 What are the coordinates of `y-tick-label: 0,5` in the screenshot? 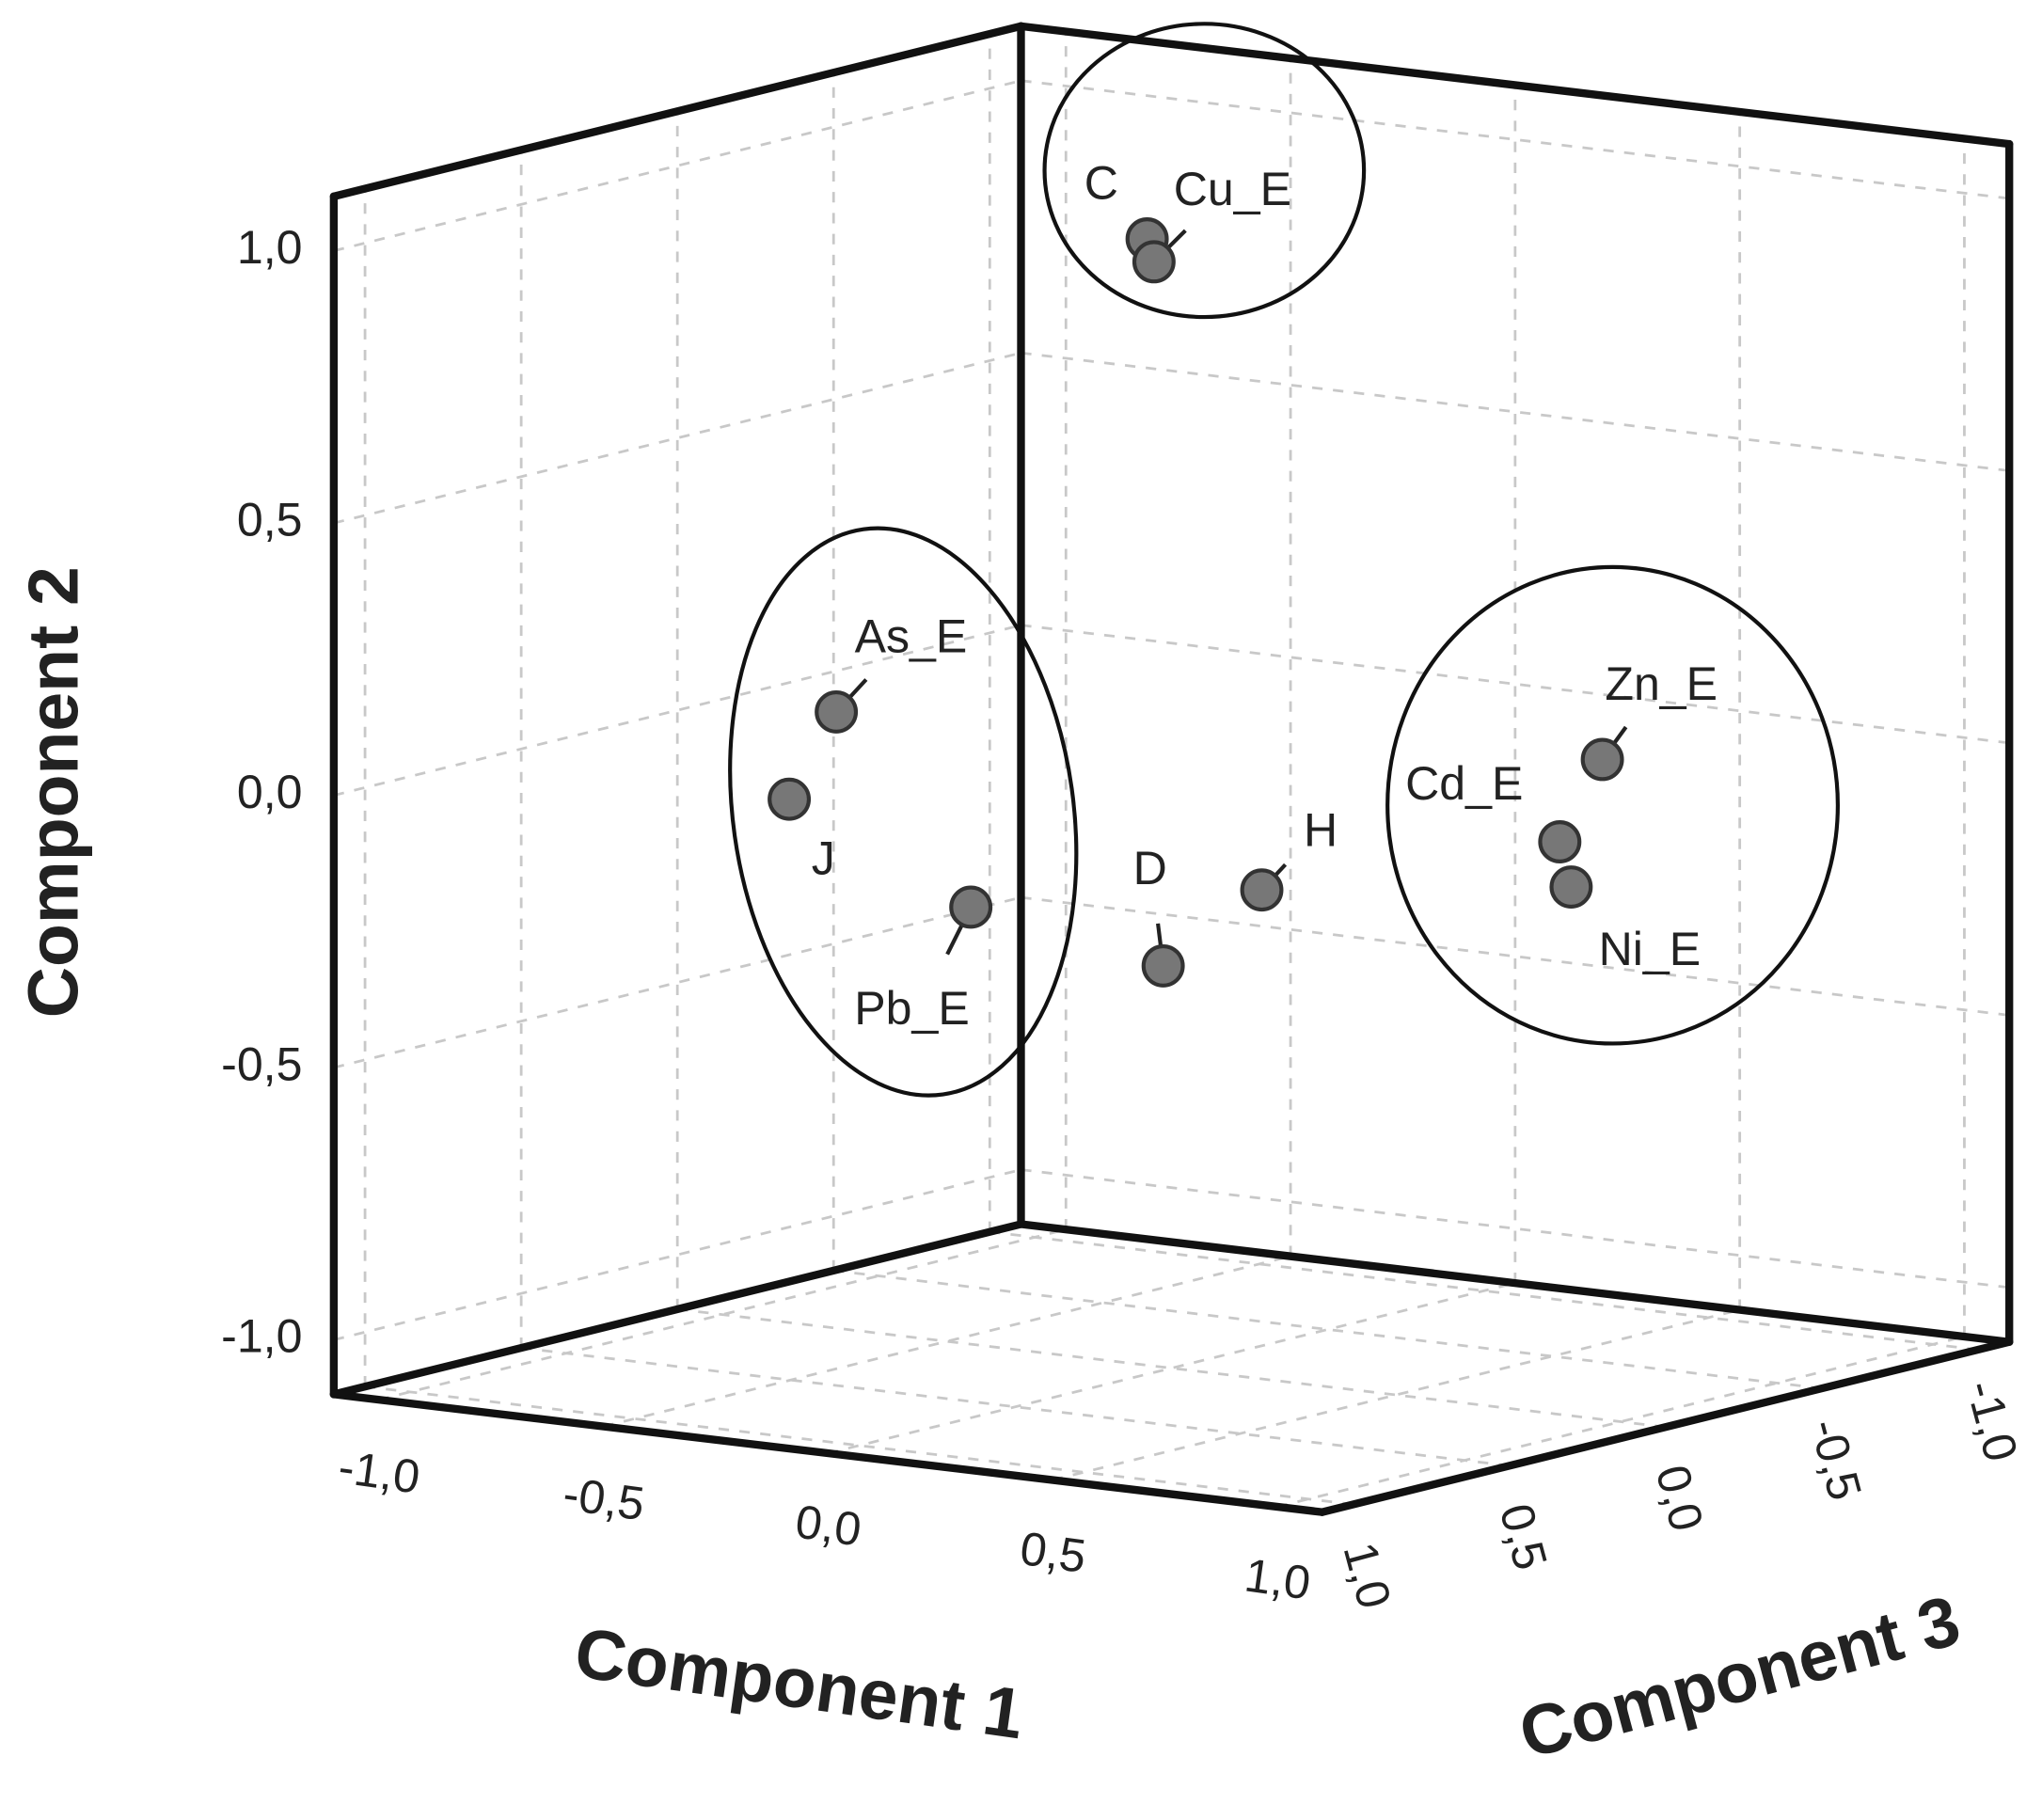 It's located at (270, 519).